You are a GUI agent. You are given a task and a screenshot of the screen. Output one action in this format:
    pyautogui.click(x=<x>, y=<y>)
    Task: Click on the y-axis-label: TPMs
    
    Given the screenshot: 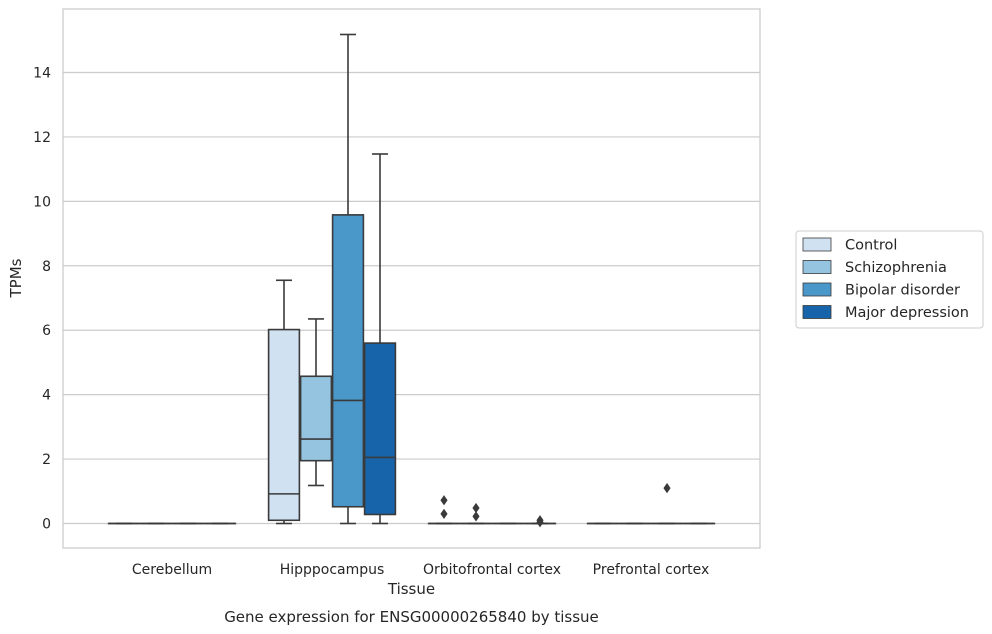 What is the action you would take?
    pyautogui.click(x=16, y=278)
    